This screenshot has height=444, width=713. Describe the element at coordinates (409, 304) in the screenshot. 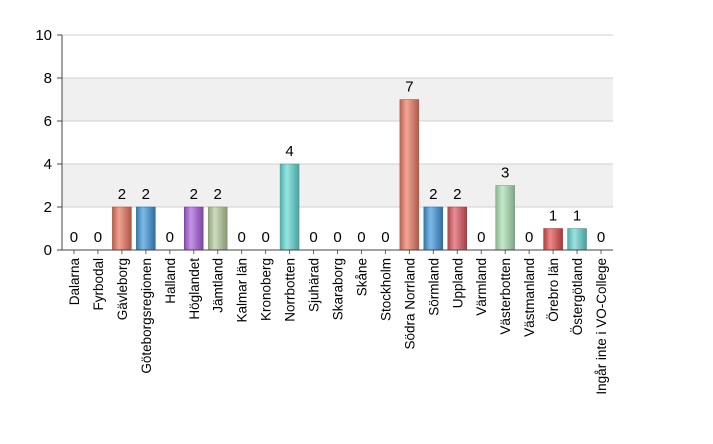

I see `x-tick-label: Södra Norrland` at that location.